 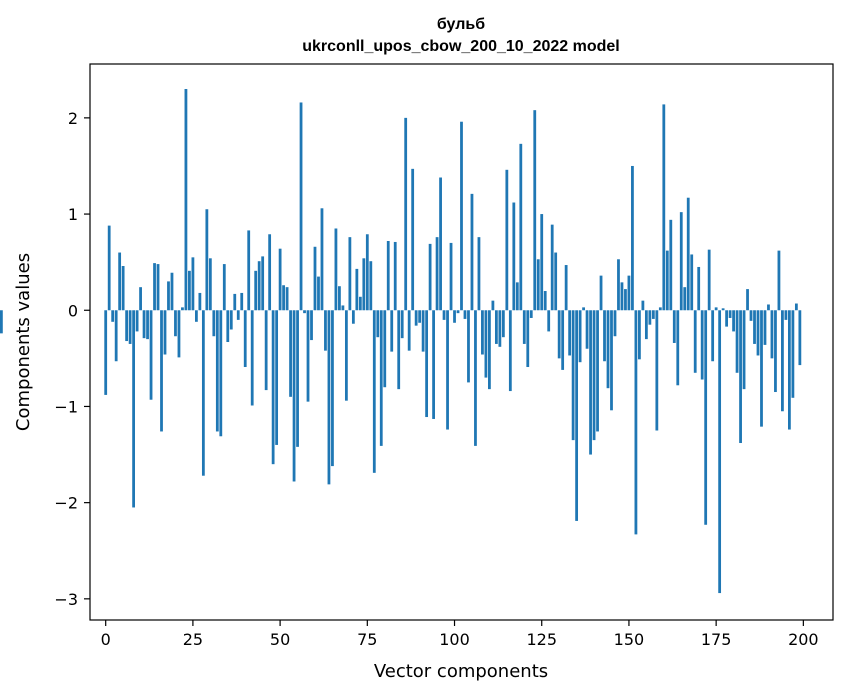 I want to click on y-tick-label: −1, so click(x=66, y=406).